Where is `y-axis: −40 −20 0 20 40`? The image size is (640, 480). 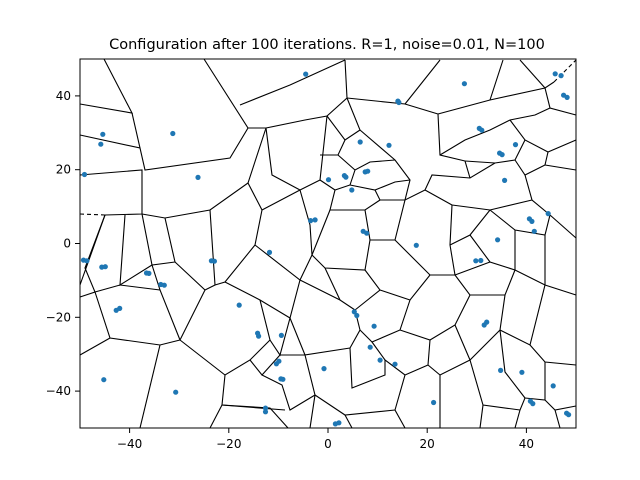
y-axis: −40 −20 0 20 40 is located at coordinates (63, 243).